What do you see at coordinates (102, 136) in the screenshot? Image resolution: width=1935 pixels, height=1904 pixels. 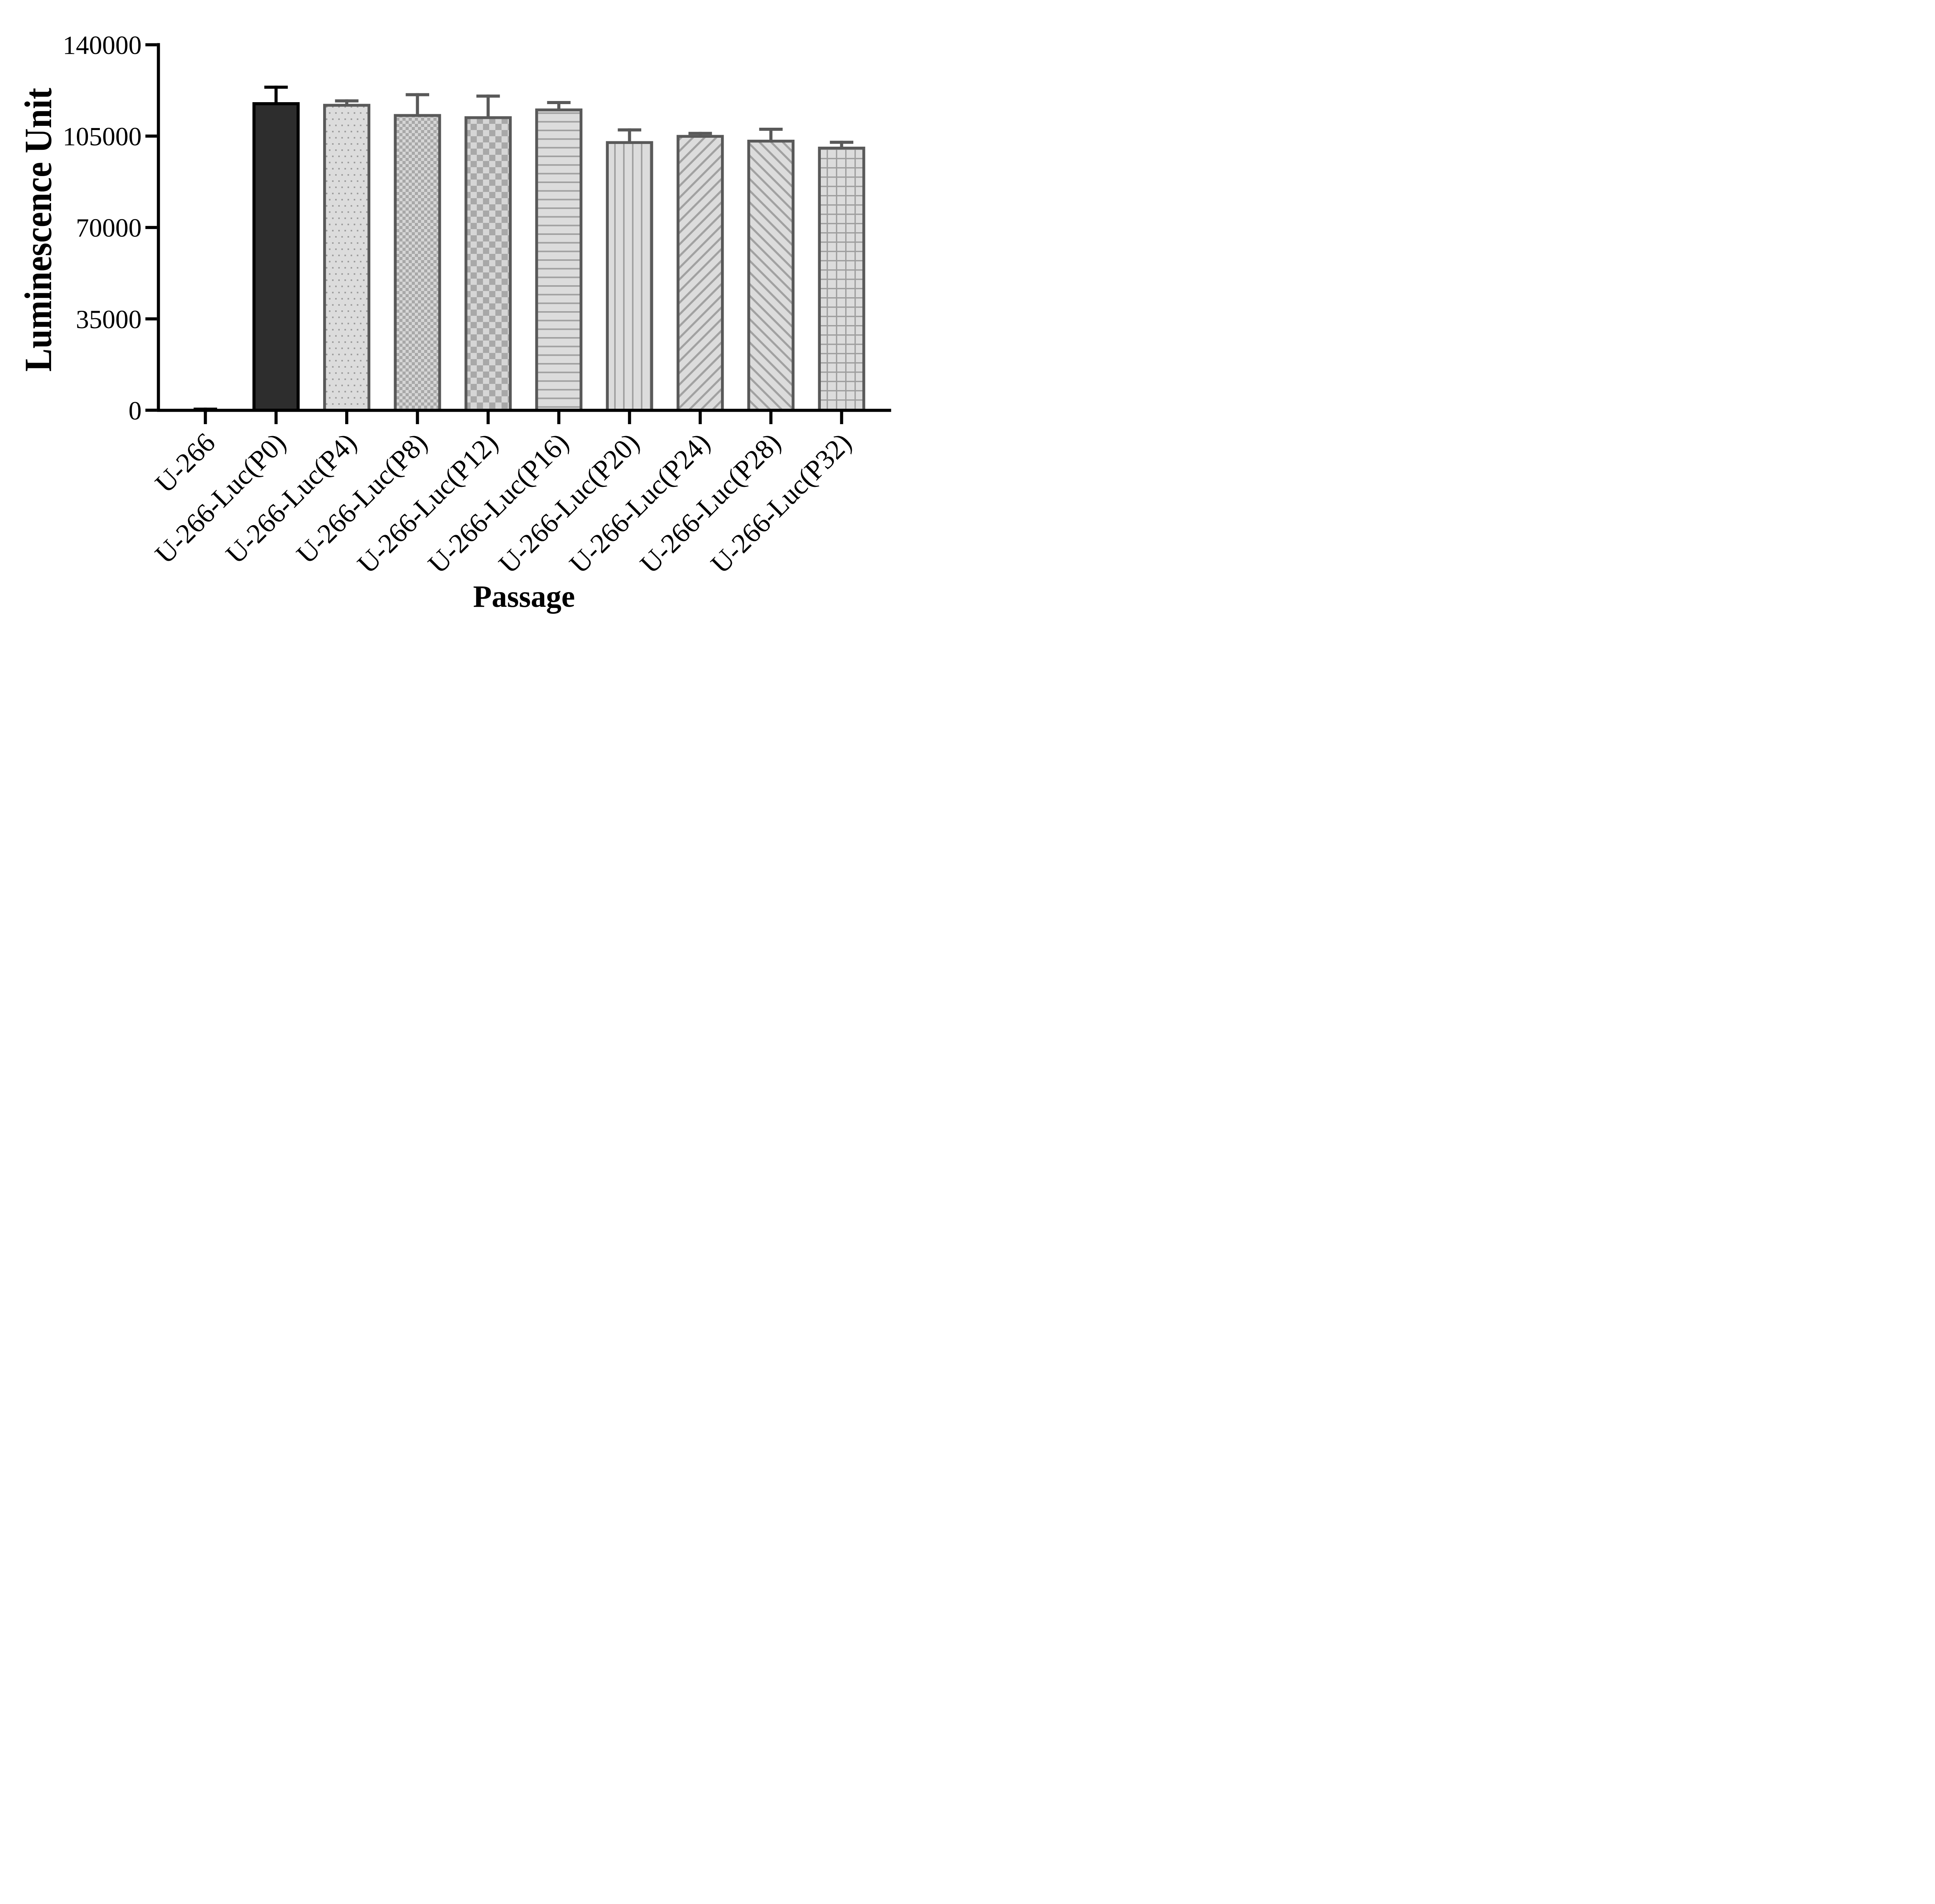 I see `svg-text: 105000` at bounding box center [102, 136].